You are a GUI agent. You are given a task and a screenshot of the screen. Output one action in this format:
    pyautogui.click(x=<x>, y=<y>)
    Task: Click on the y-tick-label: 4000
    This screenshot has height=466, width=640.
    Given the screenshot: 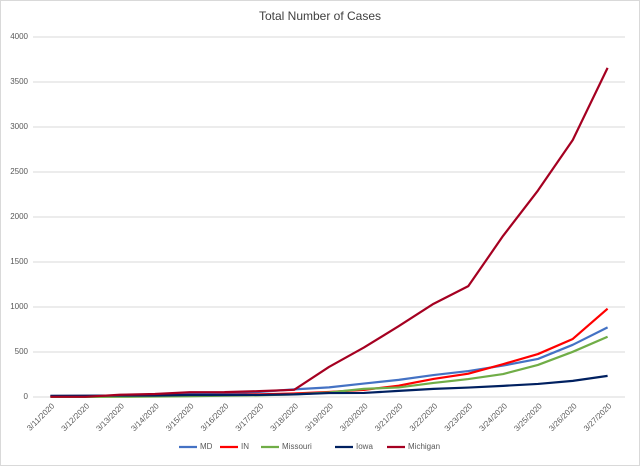 What is the action you would take?
    pyautogui.click(x=19, y=36)
    